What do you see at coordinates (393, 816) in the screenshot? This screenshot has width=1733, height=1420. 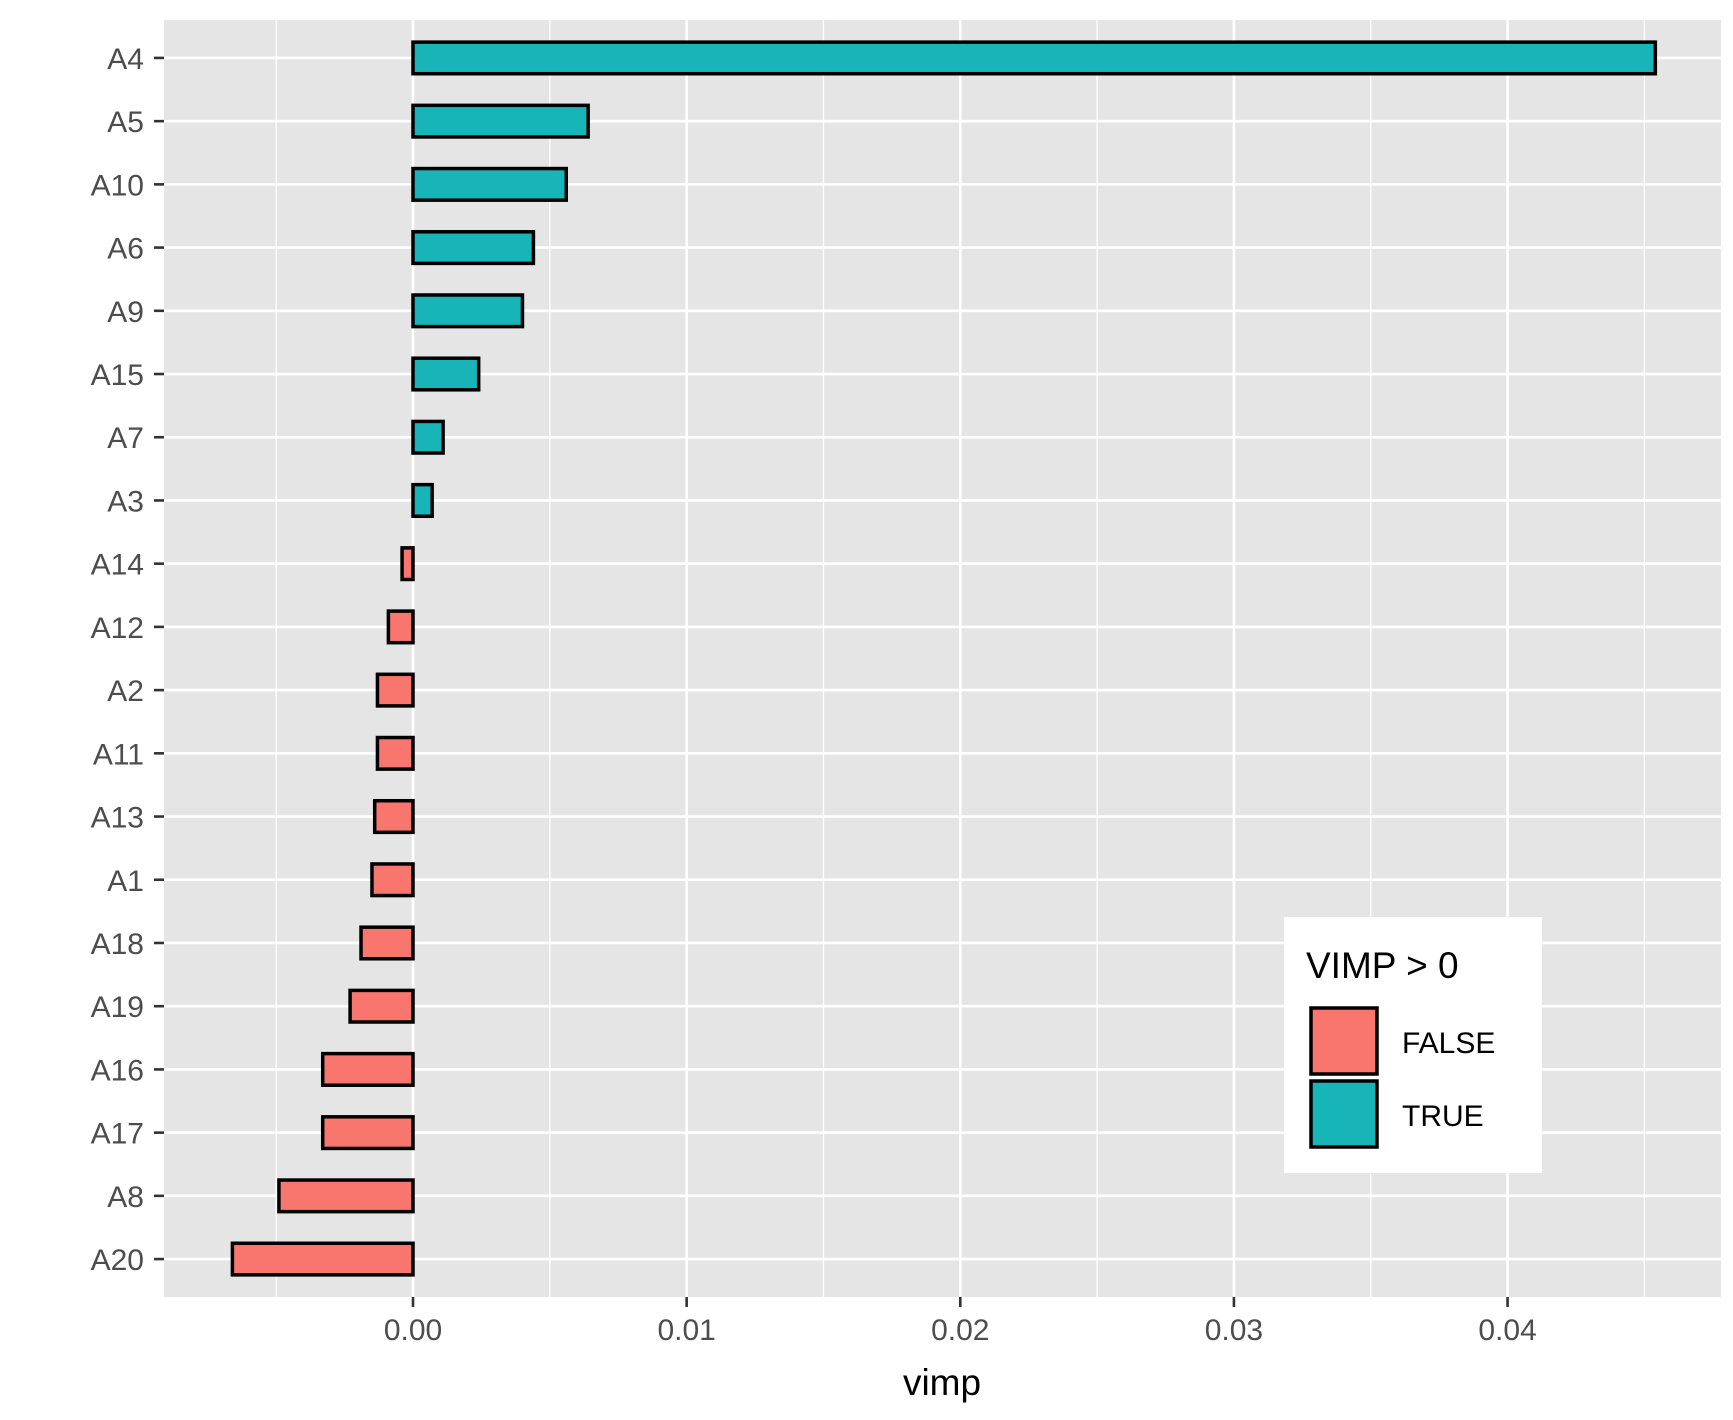 I see `bar-a13` at bounding box center [393, 816].